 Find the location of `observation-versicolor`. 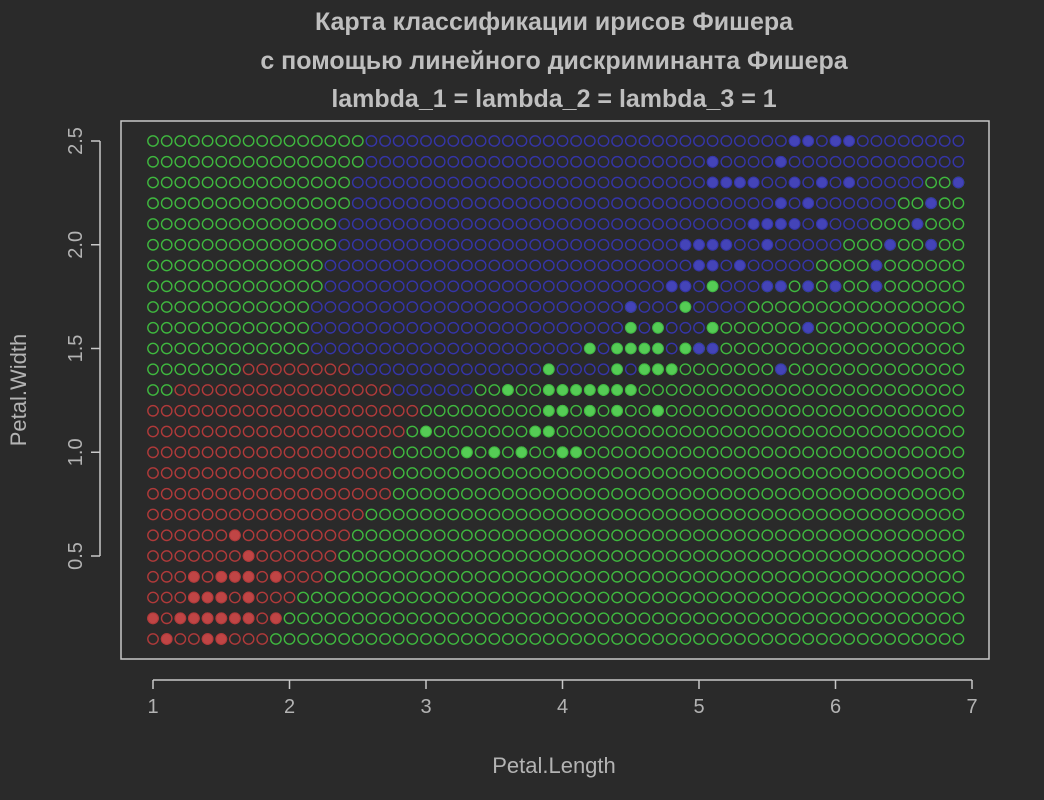

observation-versicolor is located at coordinates (562, 390).